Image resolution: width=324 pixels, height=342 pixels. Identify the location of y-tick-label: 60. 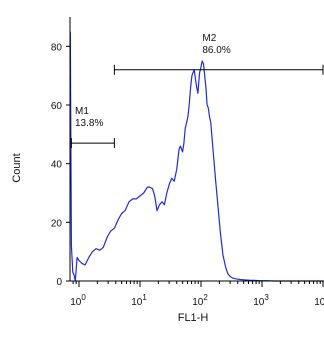
(57, 106).